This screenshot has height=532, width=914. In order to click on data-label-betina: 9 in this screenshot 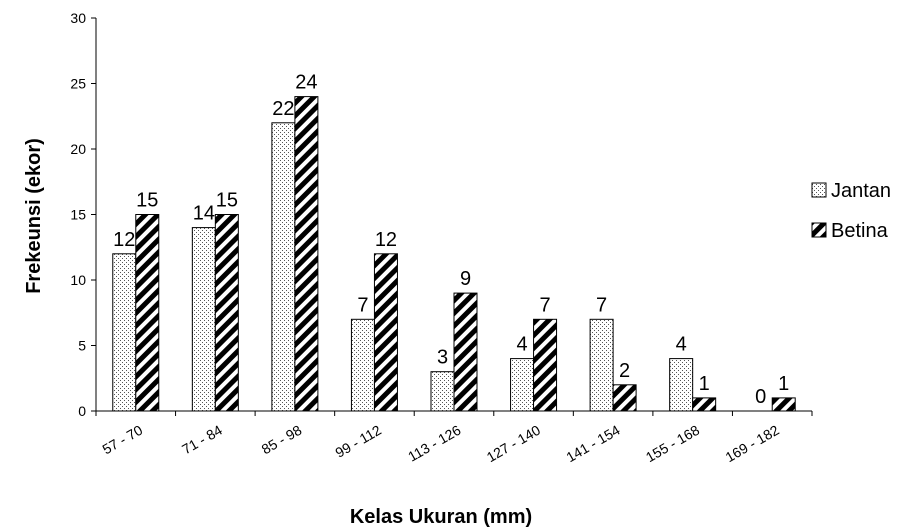, I will do `click(465, 279)`.